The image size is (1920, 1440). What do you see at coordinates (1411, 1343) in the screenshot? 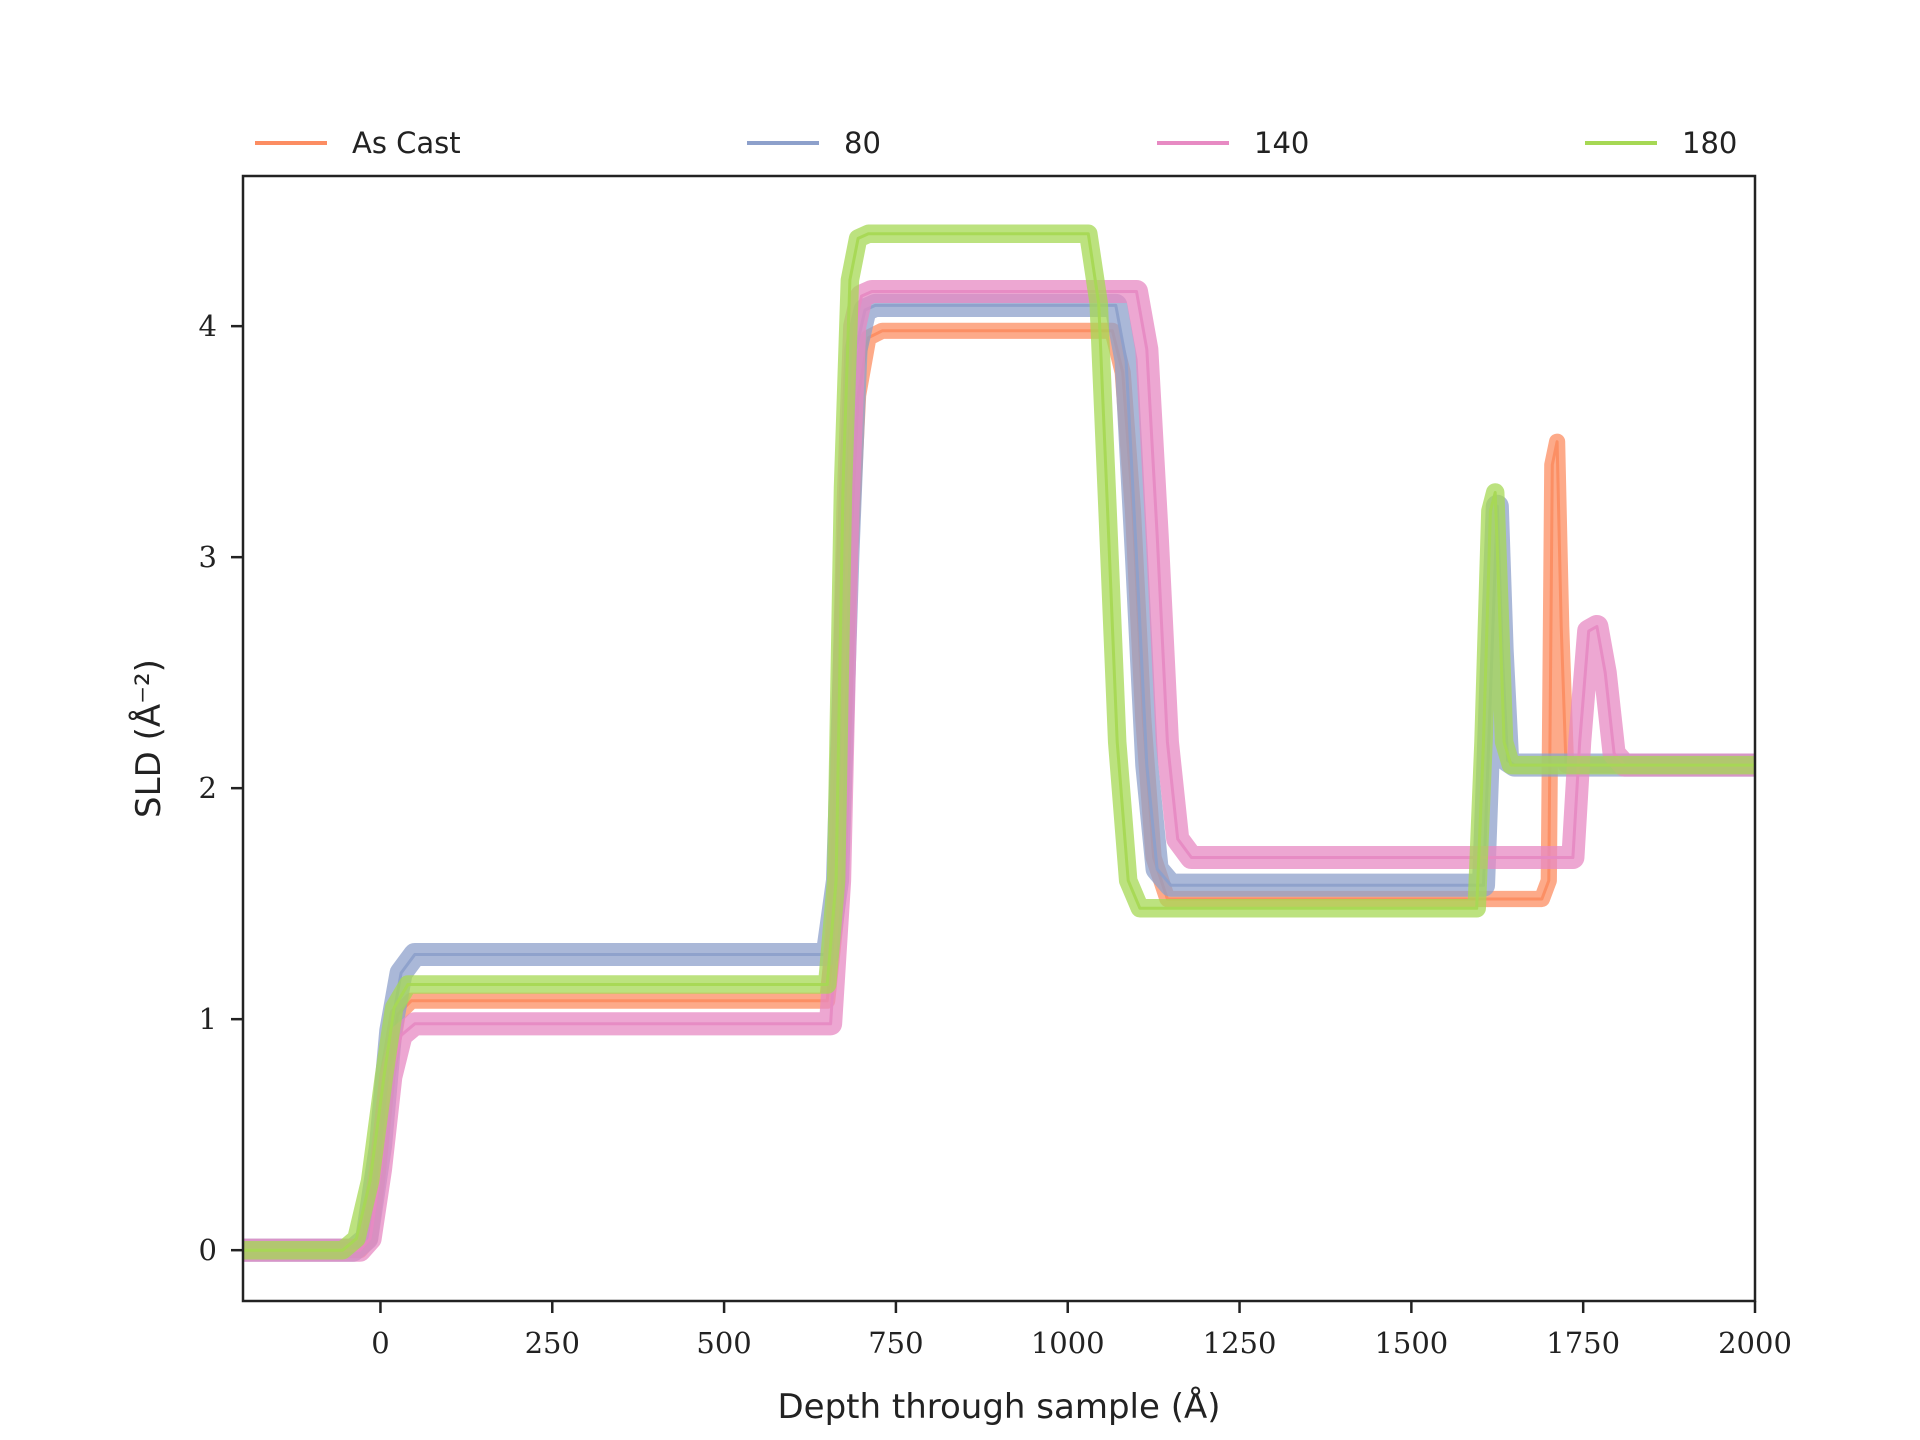
I see `x-tick-label: 1500` at bounding box center [1411, 1343].